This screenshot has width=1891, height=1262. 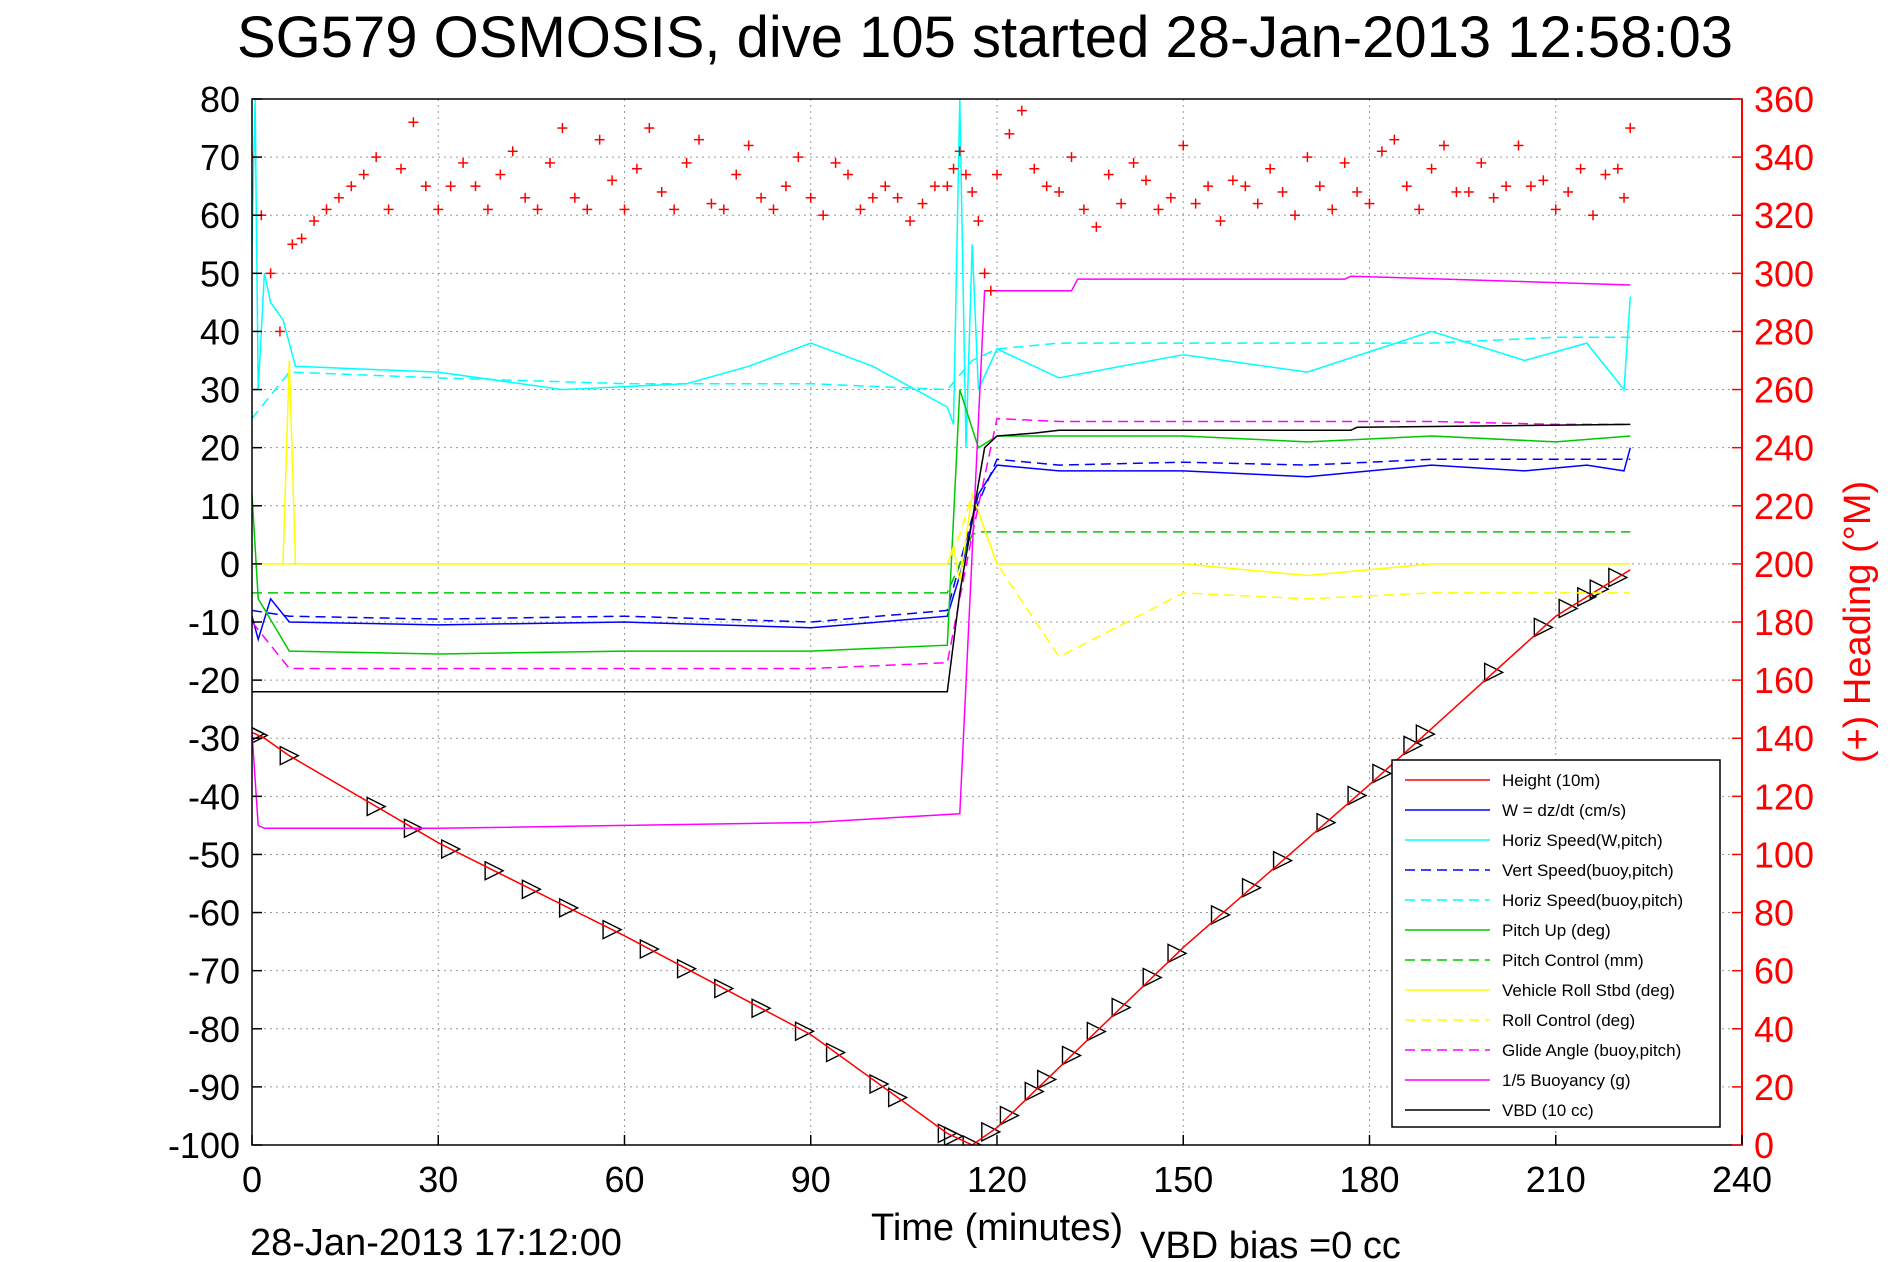 I want to click on x-tick-label: 150, so click(x=1183, y=1179).